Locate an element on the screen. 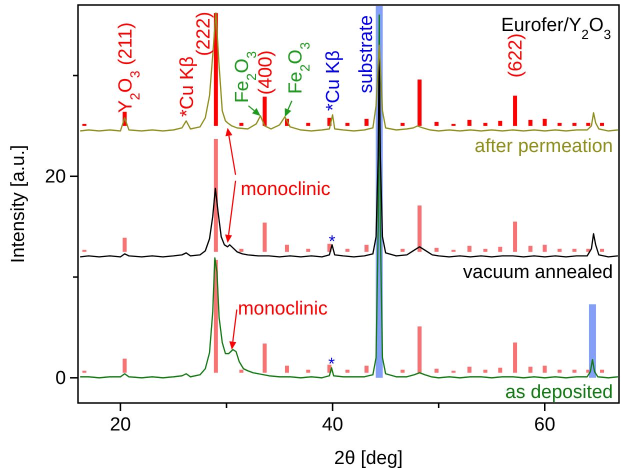  annotation: (222) is located at coordinates (204, 34).